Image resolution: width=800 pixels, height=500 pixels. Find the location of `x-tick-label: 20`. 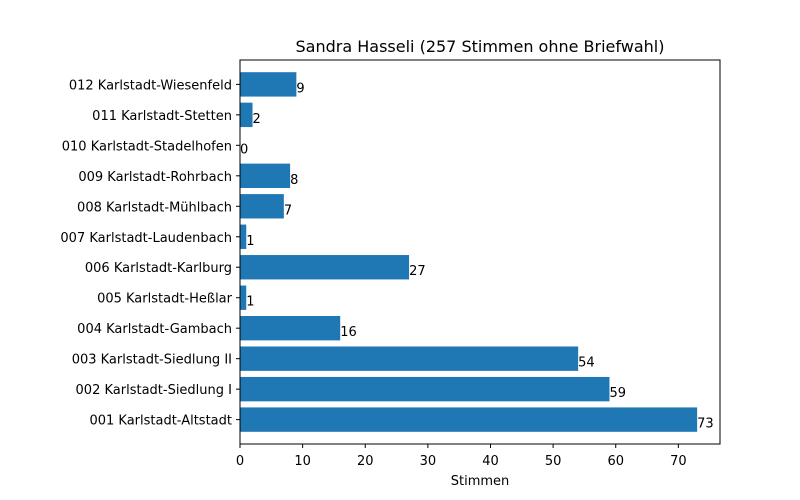

x-tick-label: 20 is located at coordinates (365, 461).